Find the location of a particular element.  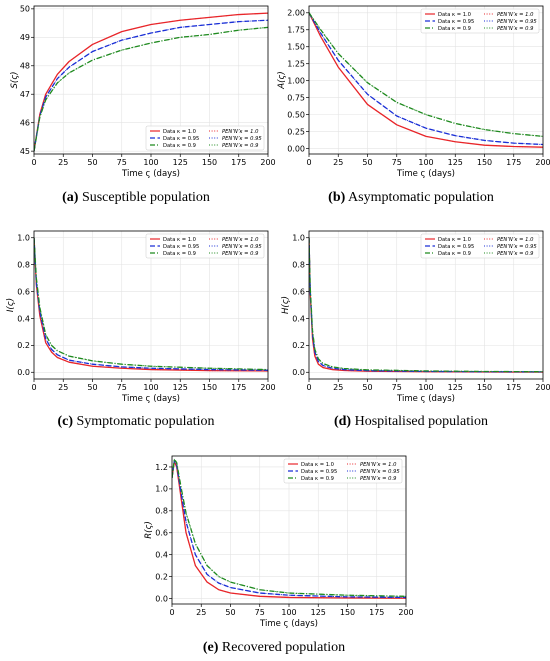

y-tick-label: 48 is located at coordinates (25, 66).